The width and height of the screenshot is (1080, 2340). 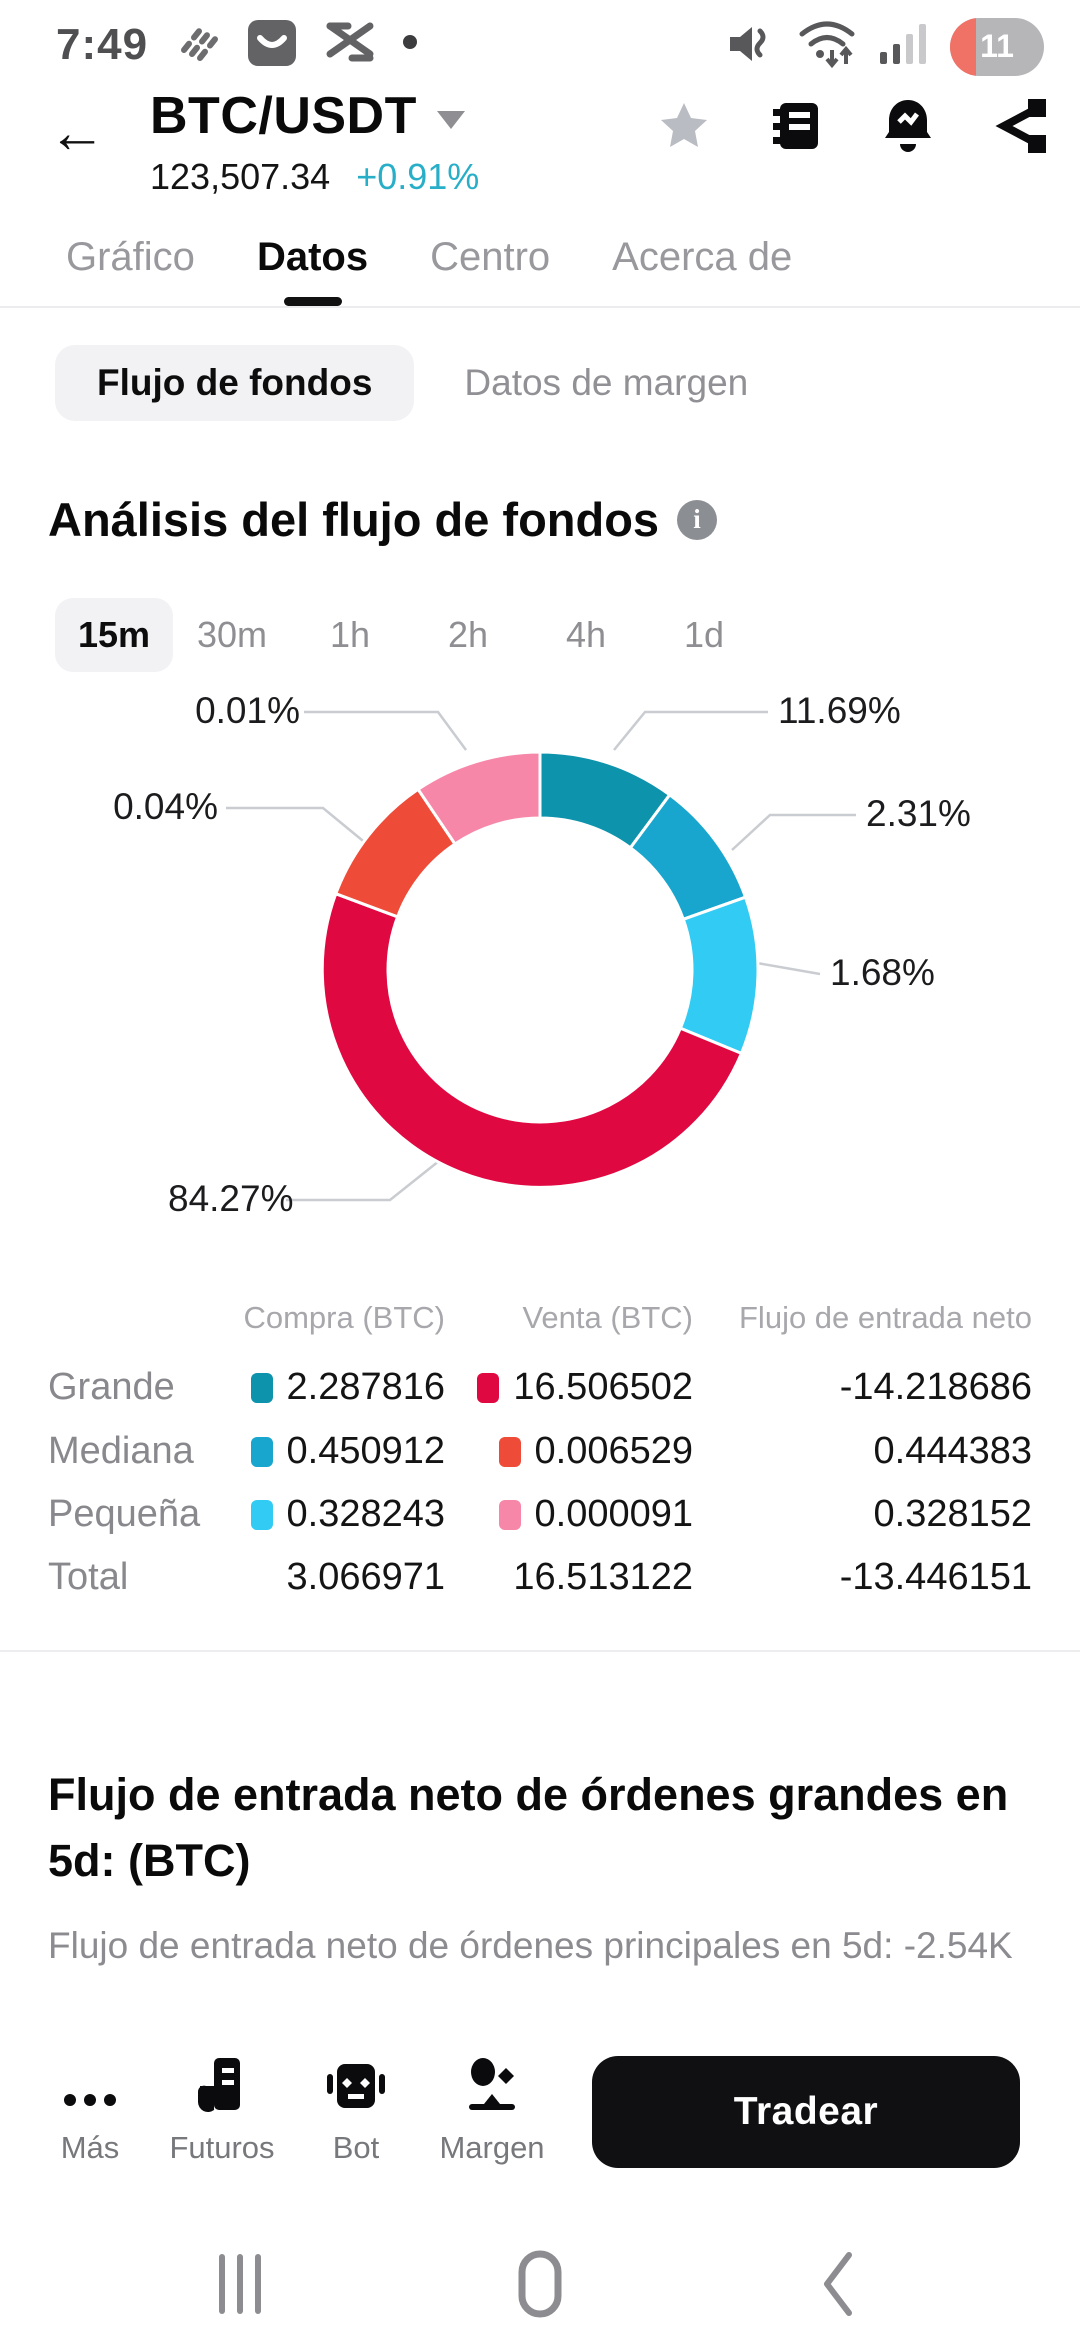 I want to click on margin-button: Margen, so click(x=492, y=2108).